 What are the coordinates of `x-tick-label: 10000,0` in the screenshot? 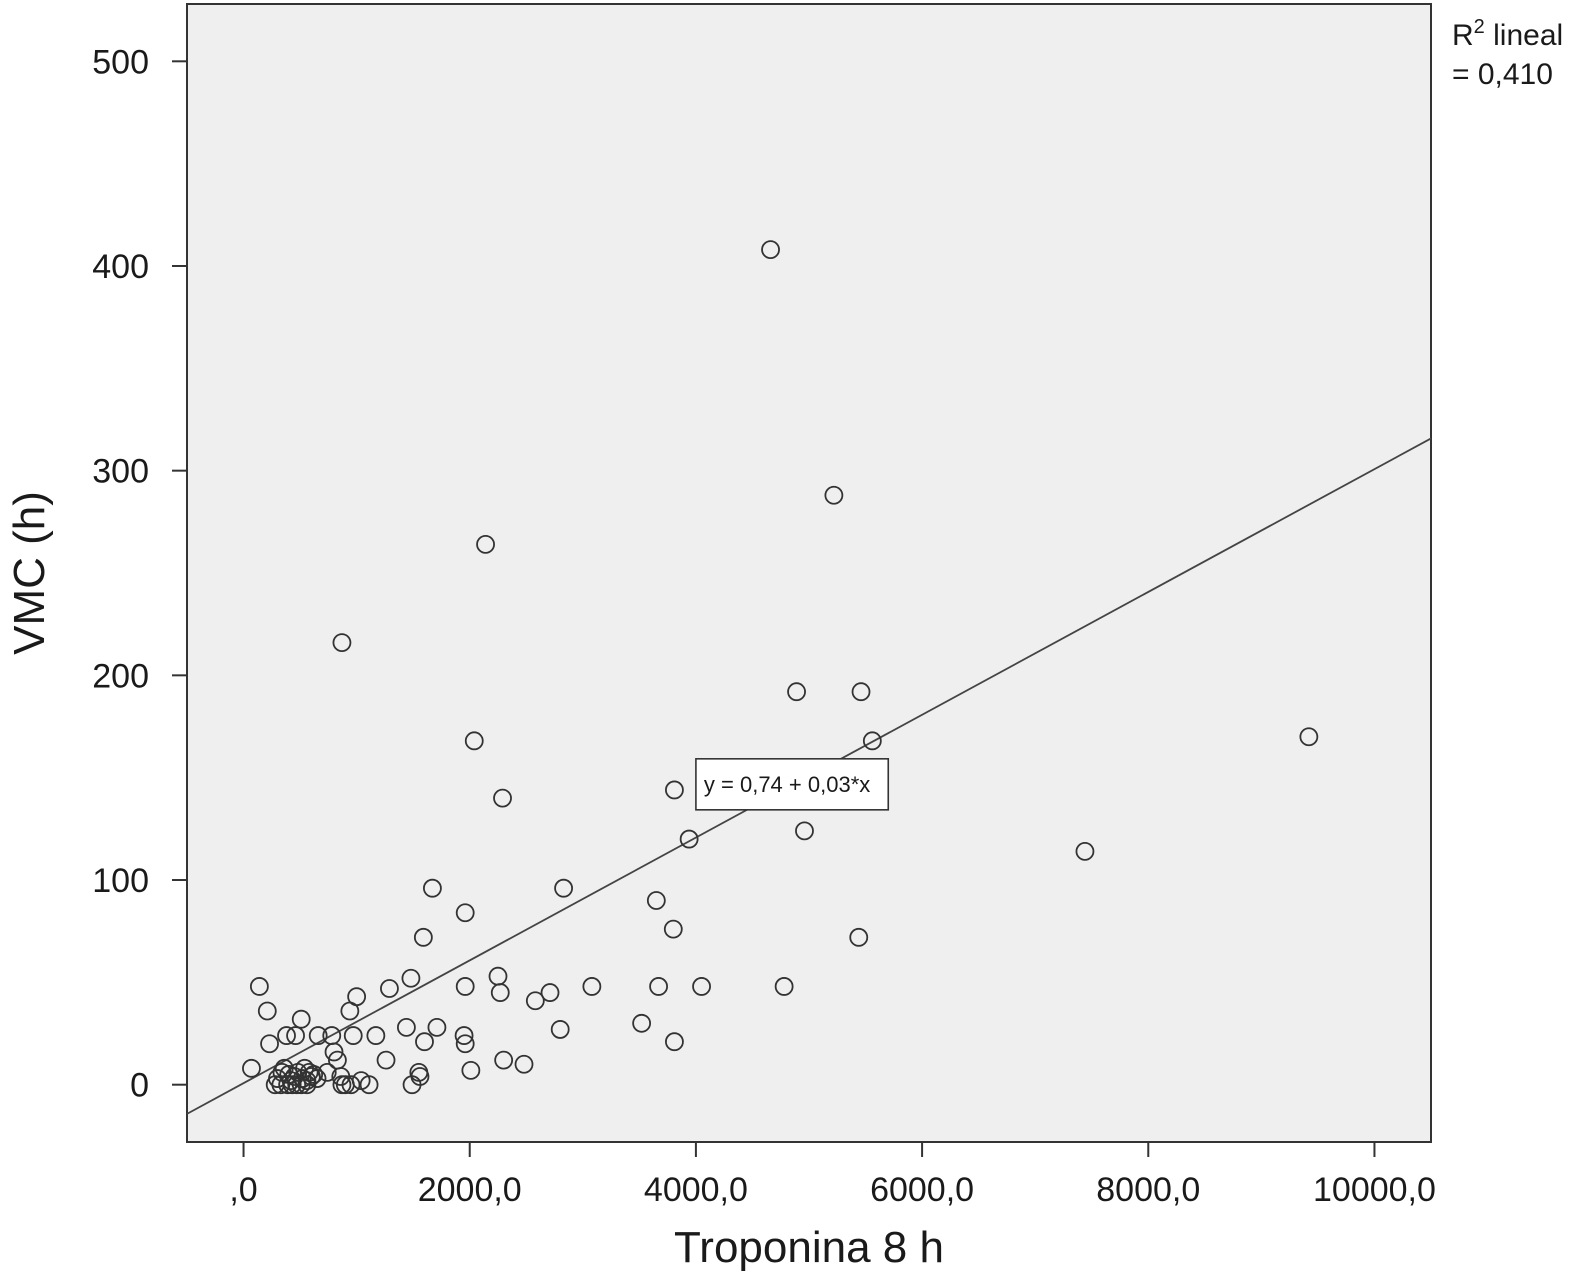 It's located at (1374, 1190).